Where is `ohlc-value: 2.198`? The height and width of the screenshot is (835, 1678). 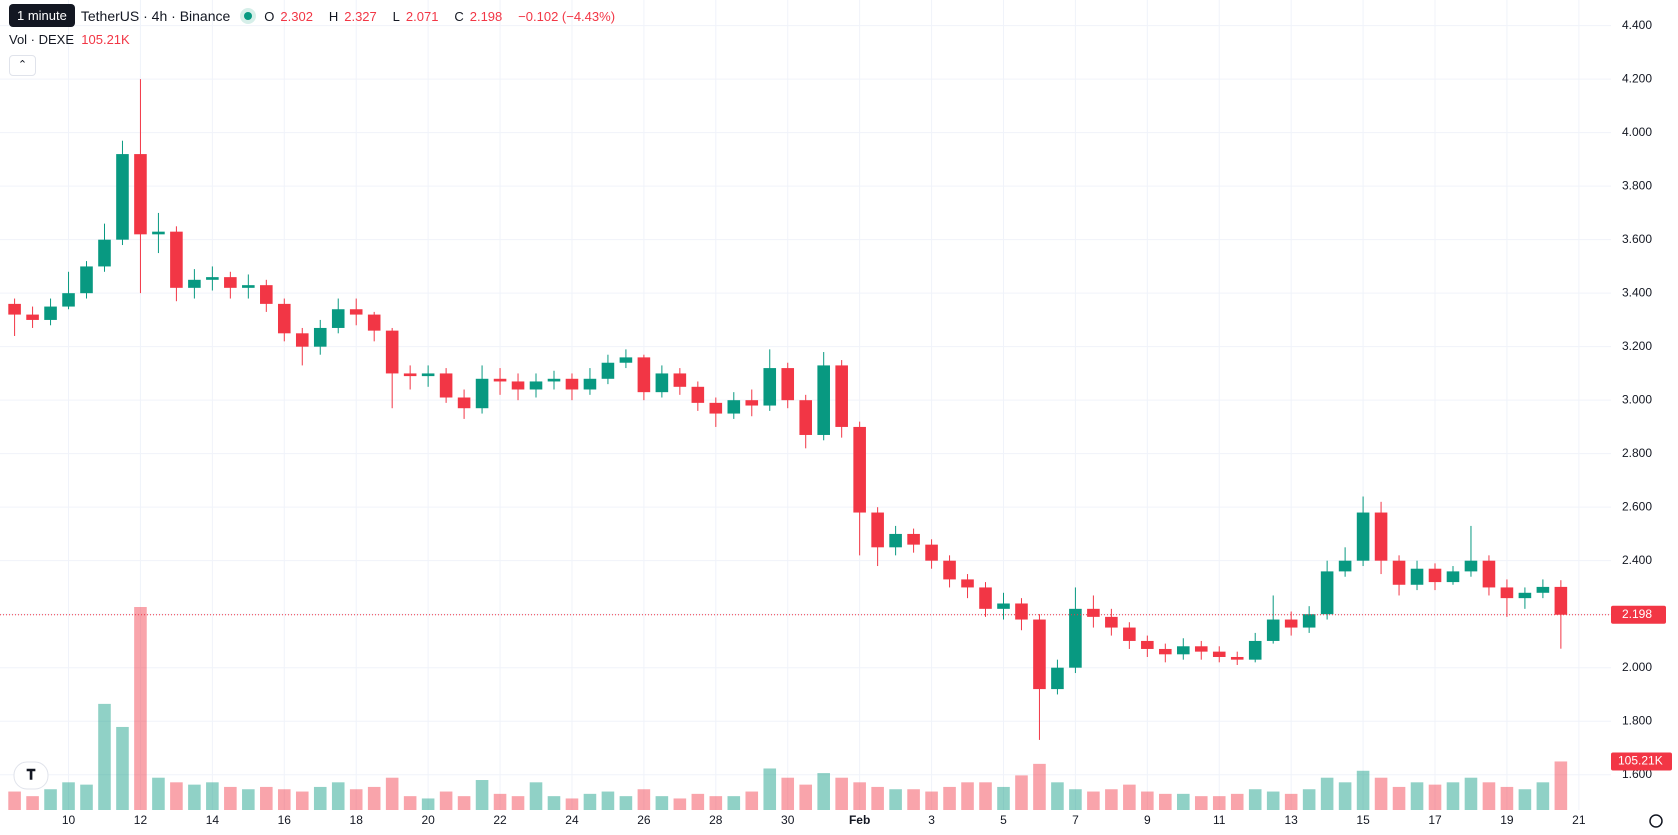 ohlc-value: 2.198 is located at coordinates (486, 16).